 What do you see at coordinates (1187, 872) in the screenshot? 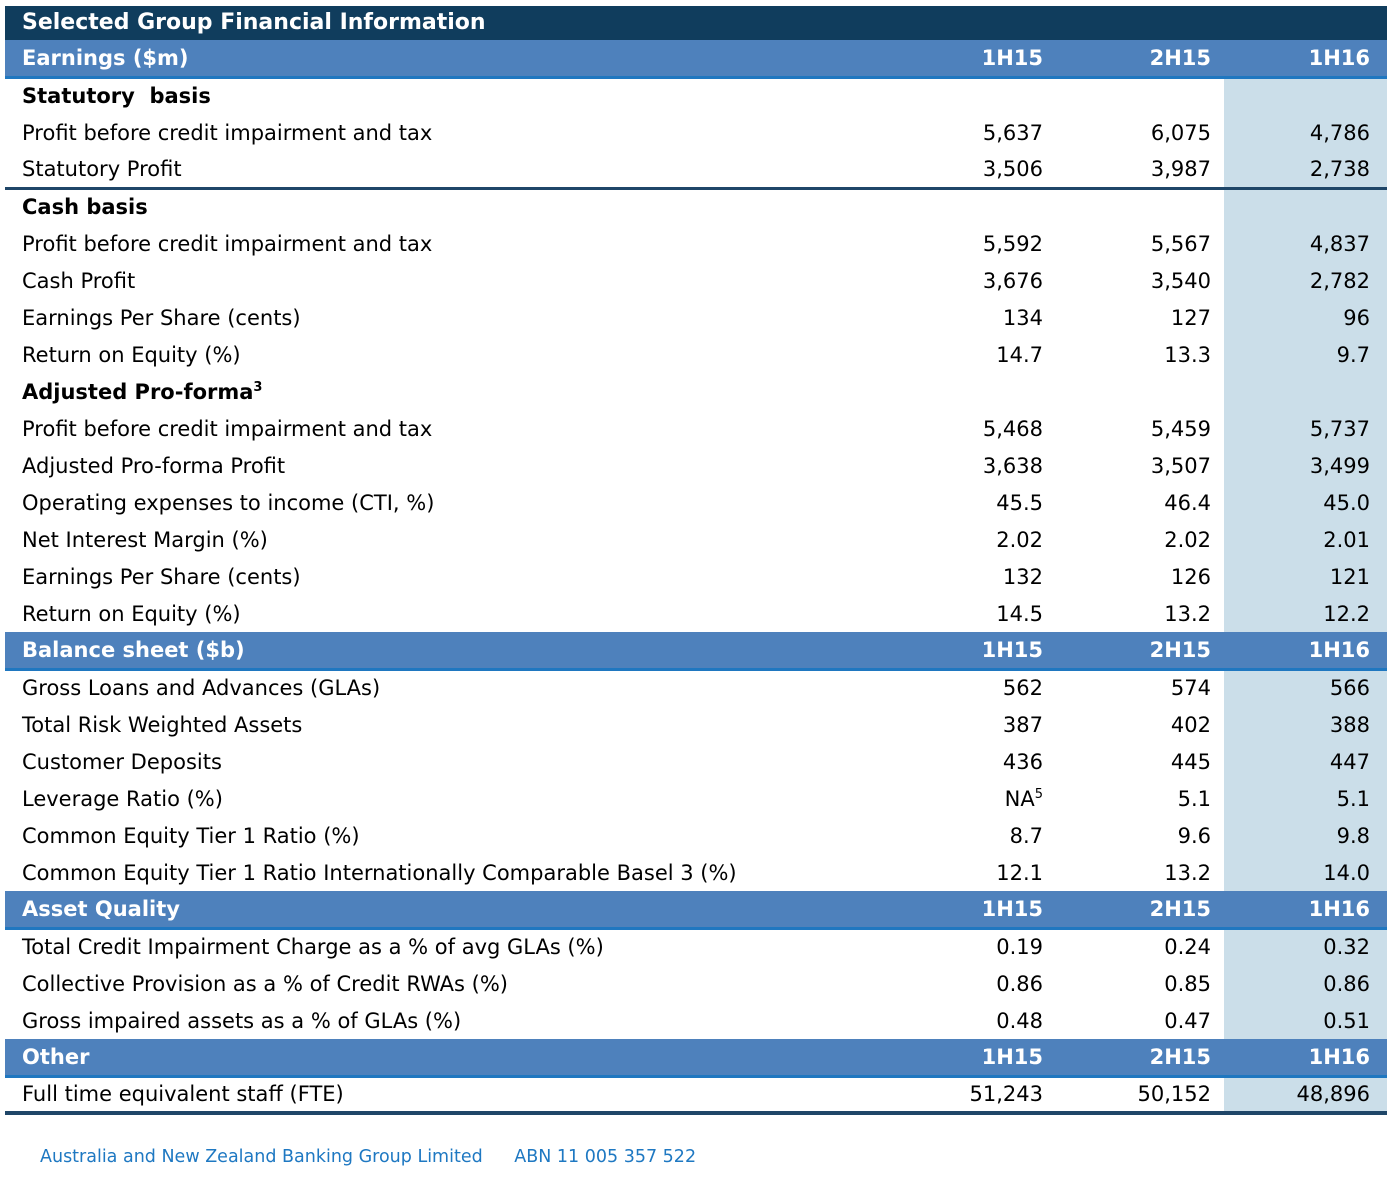
I see `cell-2h15: 13.2` at bounding box center [1187, 872].